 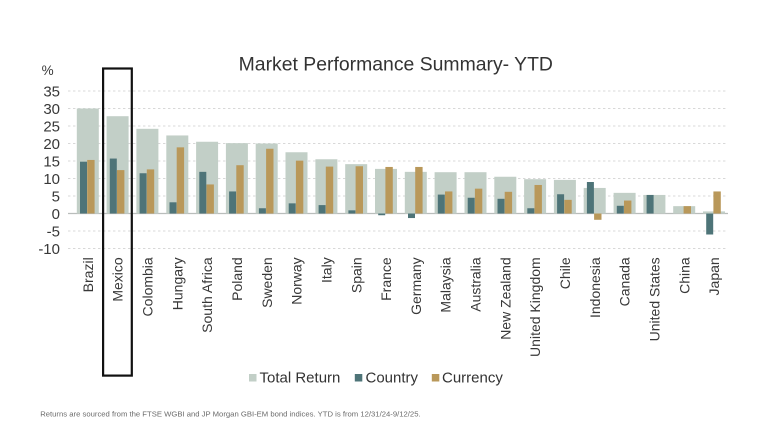 What do you see at coordinates (53, 231) in the screenshot?
I see `svg-text: -5` at bounding box center [53, 231].